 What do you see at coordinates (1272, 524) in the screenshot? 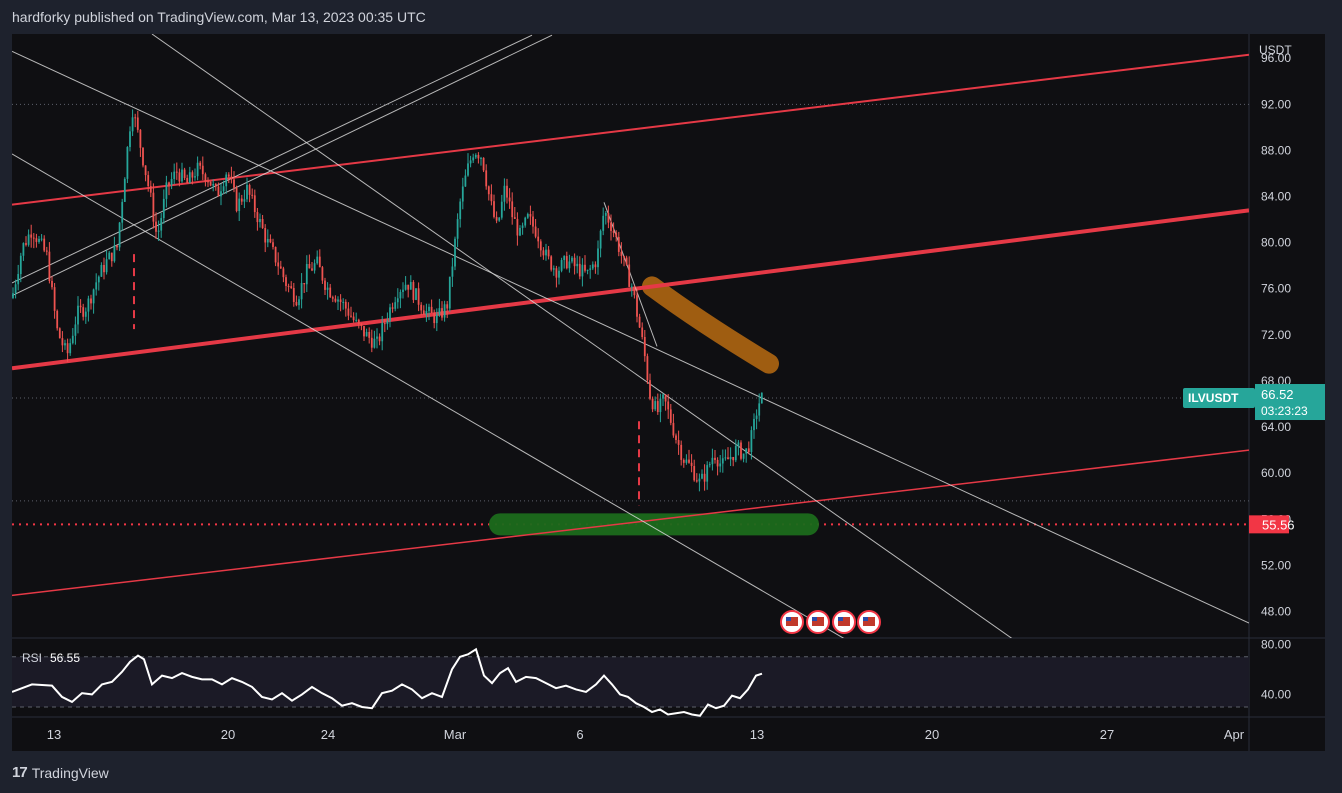
I see `support-price-label: 55.56` at bounding box center [1272, 524].